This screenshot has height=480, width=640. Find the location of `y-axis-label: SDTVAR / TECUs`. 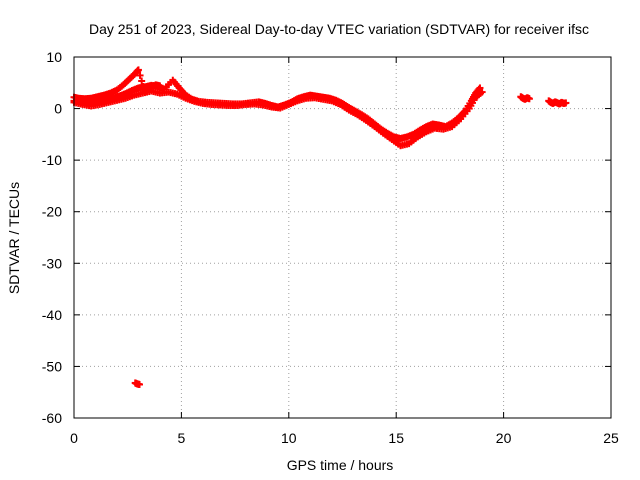

y-axis-label: SDTVAR / TECUs is located at coordinates (14, 238).